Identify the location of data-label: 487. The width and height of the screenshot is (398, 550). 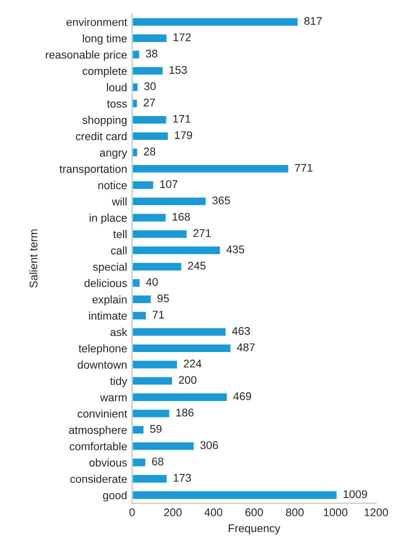
(245, 347).